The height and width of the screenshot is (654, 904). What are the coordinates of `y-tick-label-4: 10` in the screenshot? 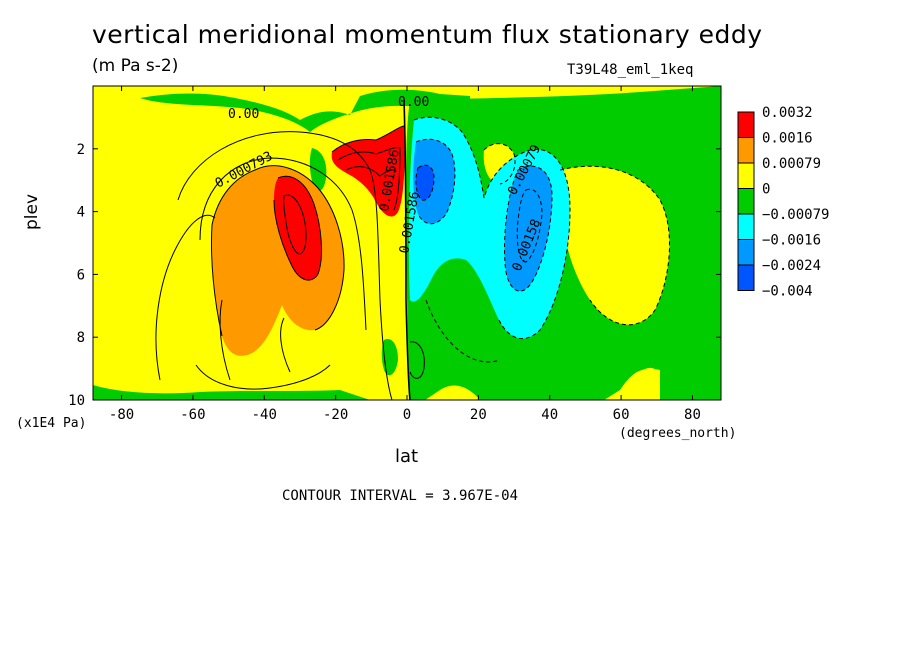 It's located at (76, 401).